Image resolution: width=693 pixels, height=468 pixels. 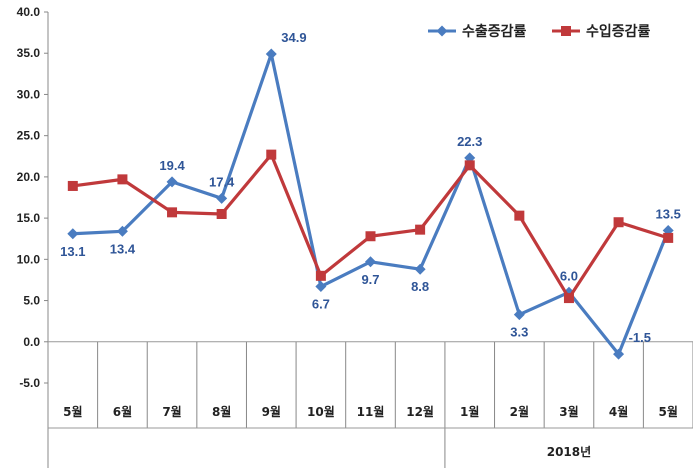 I want to click on y-tick-label: 40.0, so click(x=29, y=12).